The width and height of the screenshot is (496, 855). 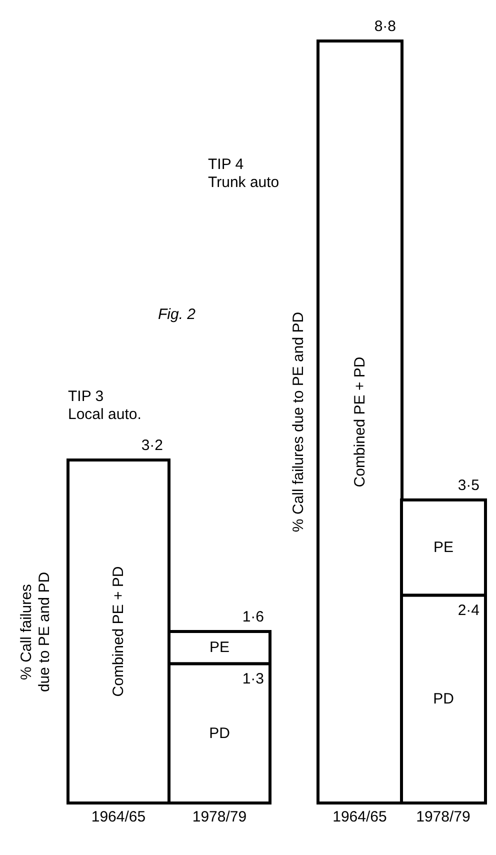 What do you see at coordinates (469, 611) in the screenshot?
I see `data-label: 2·4` at bounding box center [469, 611].